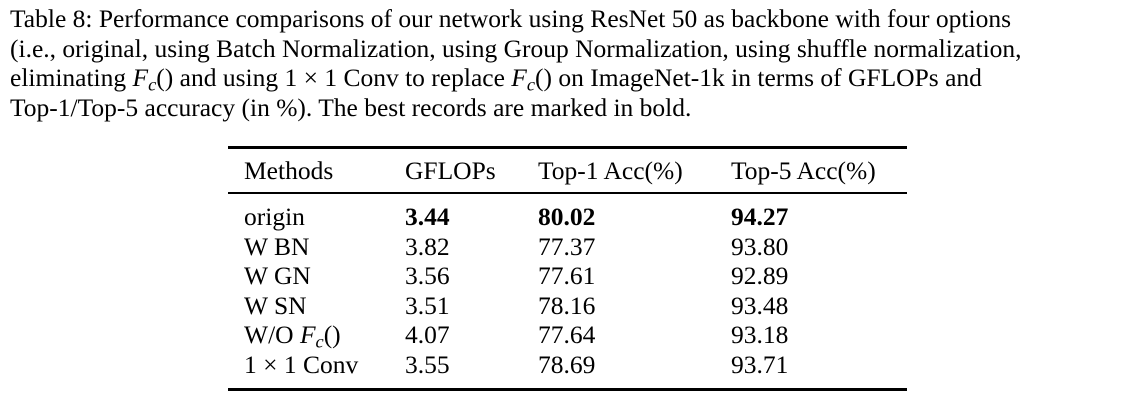 The image size is (1137, 411). I want to click on cell-top5: 93.80, so click(760, 246).